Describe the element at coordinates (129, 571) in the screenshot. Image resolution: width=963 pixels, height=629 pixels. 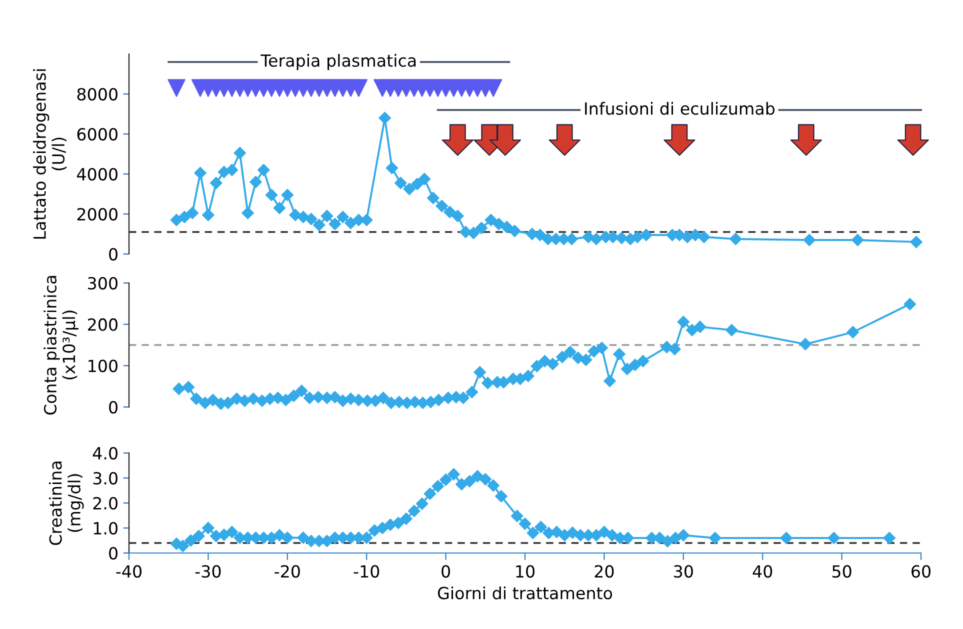
I see `x-tick-label: -40` at that location.